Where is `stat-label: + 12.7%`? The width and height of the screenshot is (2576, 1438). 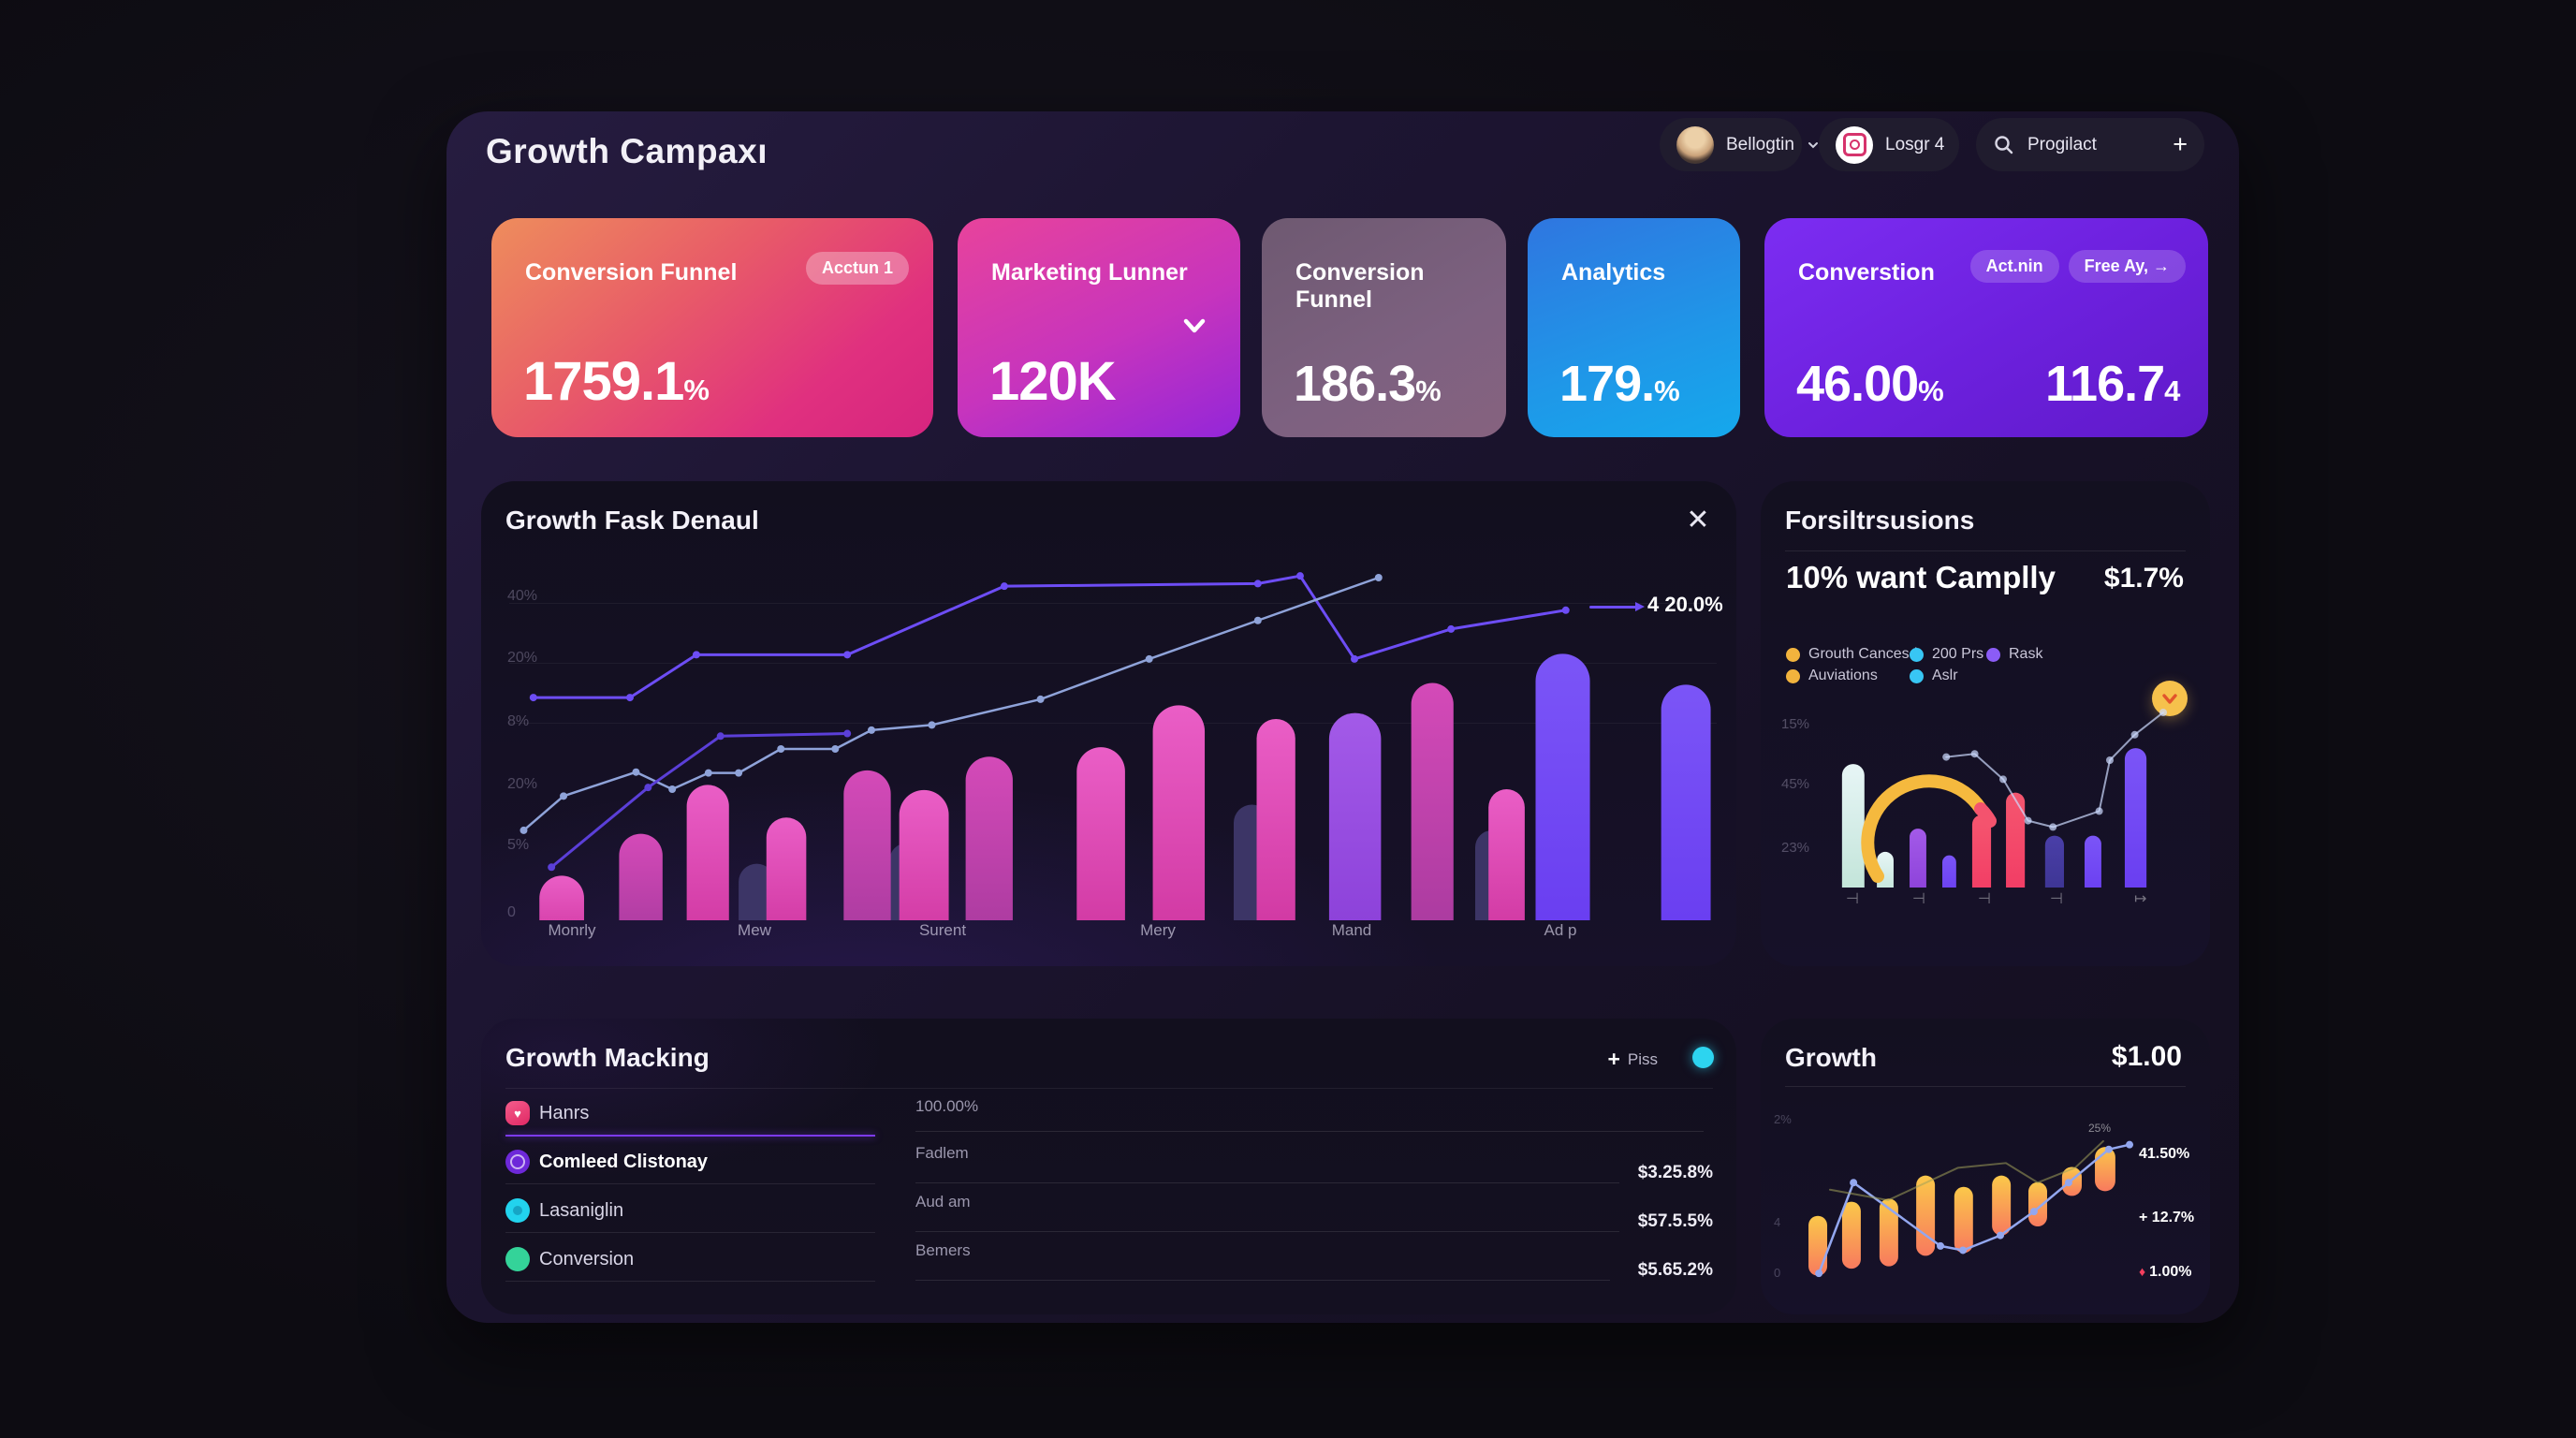
stat-label: + 12.7% is located at coordinates (2167, 1217).